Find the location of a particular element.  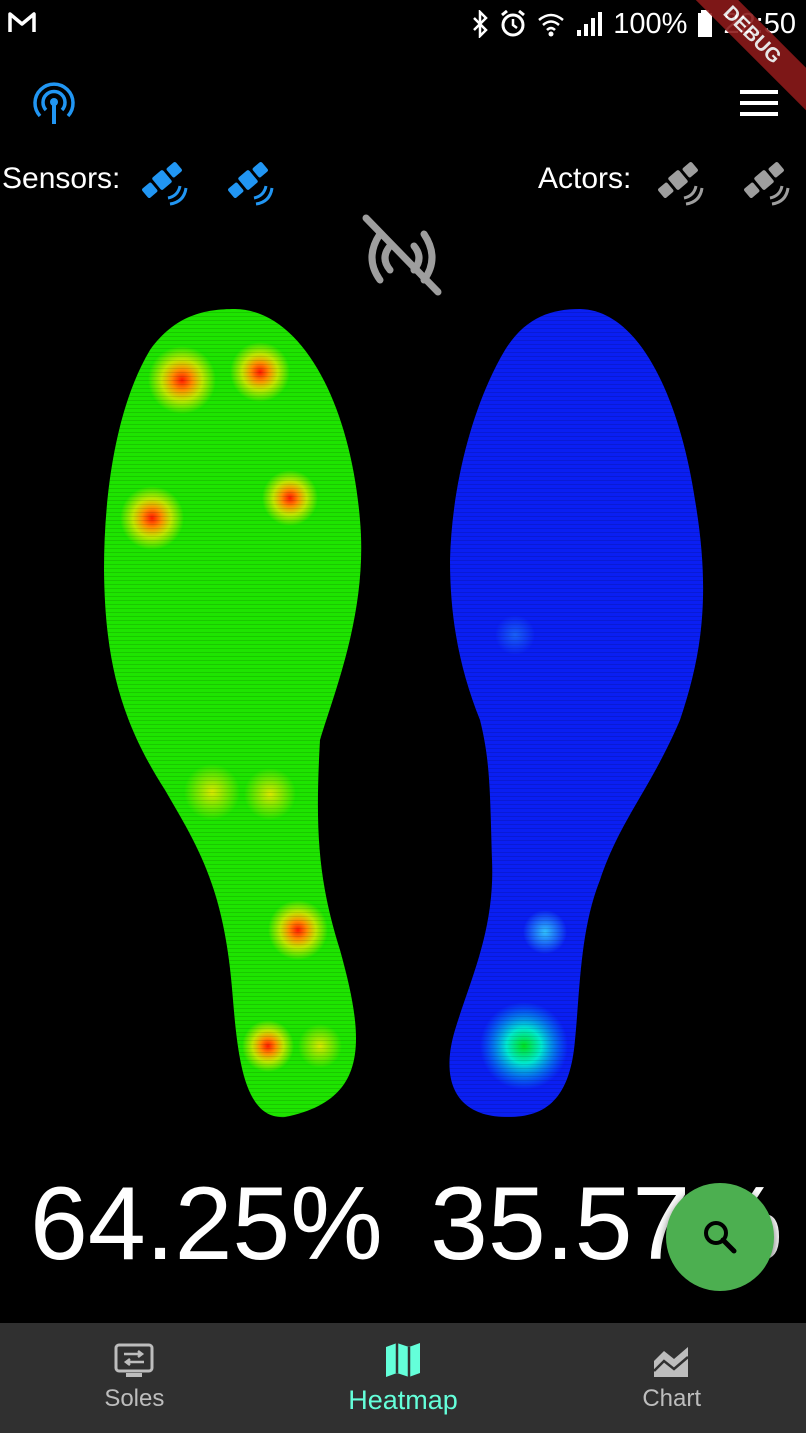

wifi-icon is located at coordinates (551, 25).